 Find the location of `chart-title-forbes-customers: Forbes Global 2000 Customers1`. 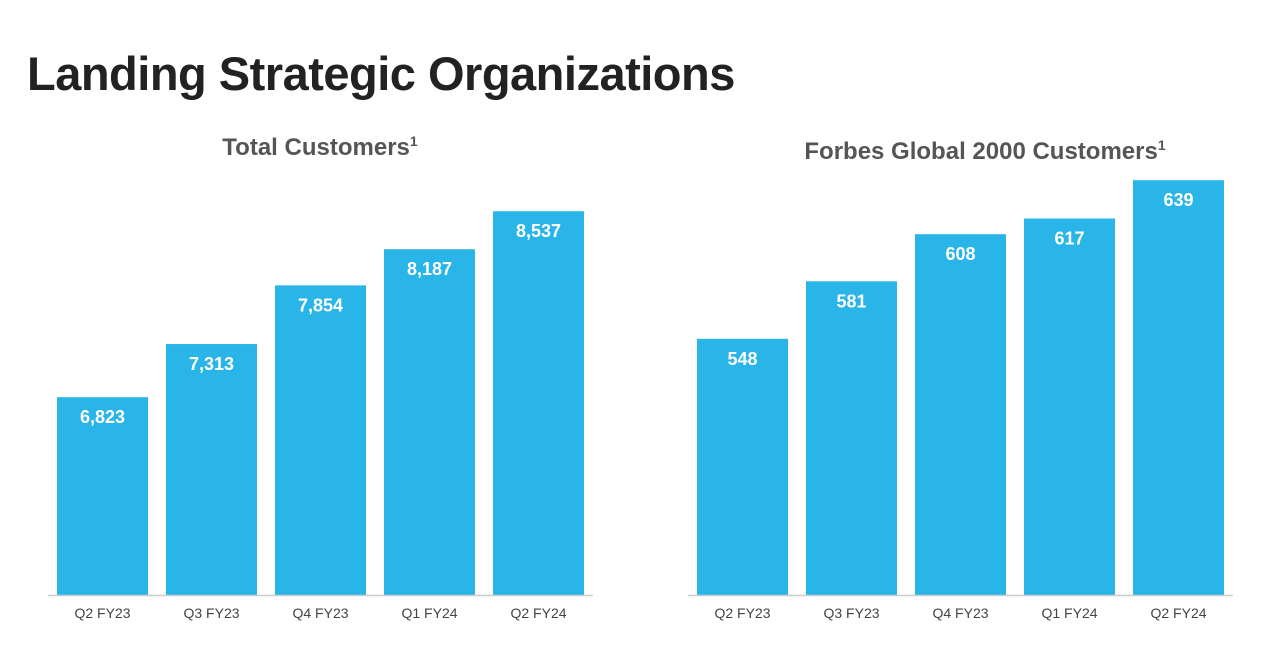

chart-title-forbes-customers: Forbes Global 2000 Customers1 is located at coordinates (985, 151).